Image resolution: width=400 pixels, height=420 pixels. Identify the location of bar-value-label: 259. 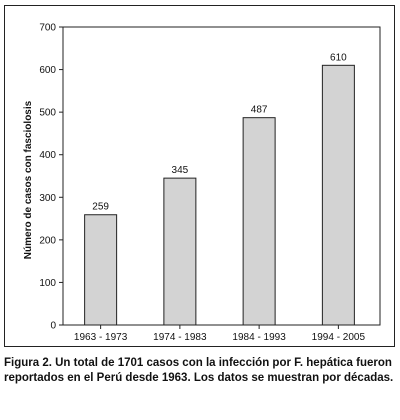
(100, 207).